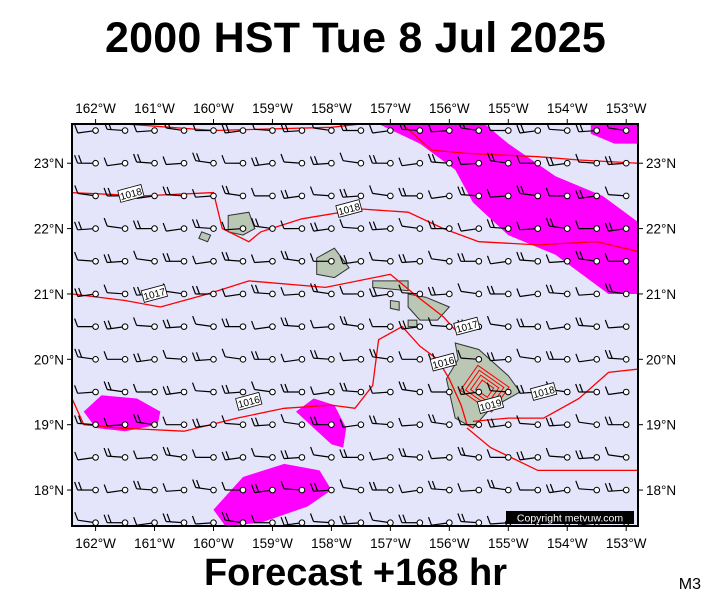 This screenshot has width=711, height=600. I want to click on lat-label-left: 22°N, so click(49, 229).